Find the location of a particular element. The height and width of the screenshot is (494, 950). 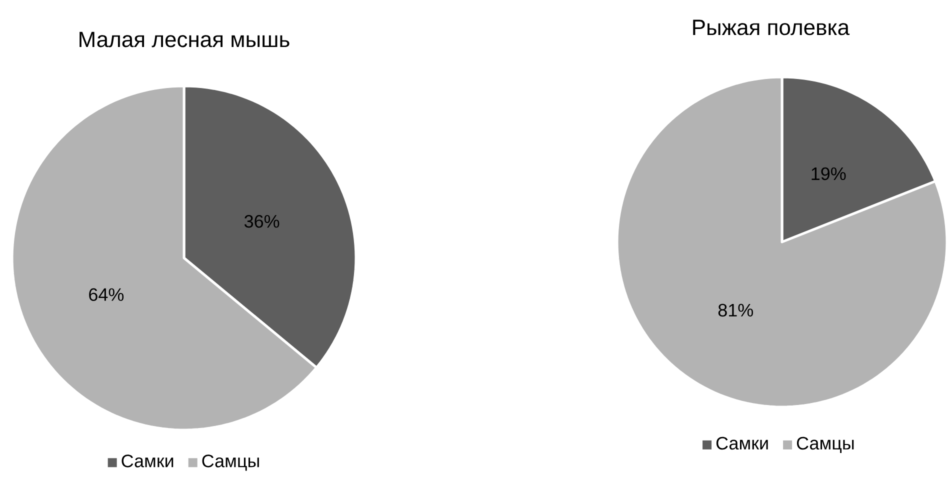

data-label: 36% is located at coordinates (262, 221).